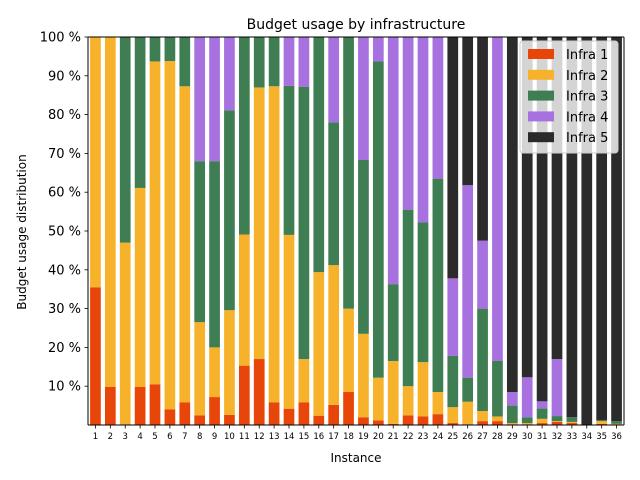 The width and height of the screenshot is (640, 480). I want to click on x-tick-label: 17, so click(333, 437).